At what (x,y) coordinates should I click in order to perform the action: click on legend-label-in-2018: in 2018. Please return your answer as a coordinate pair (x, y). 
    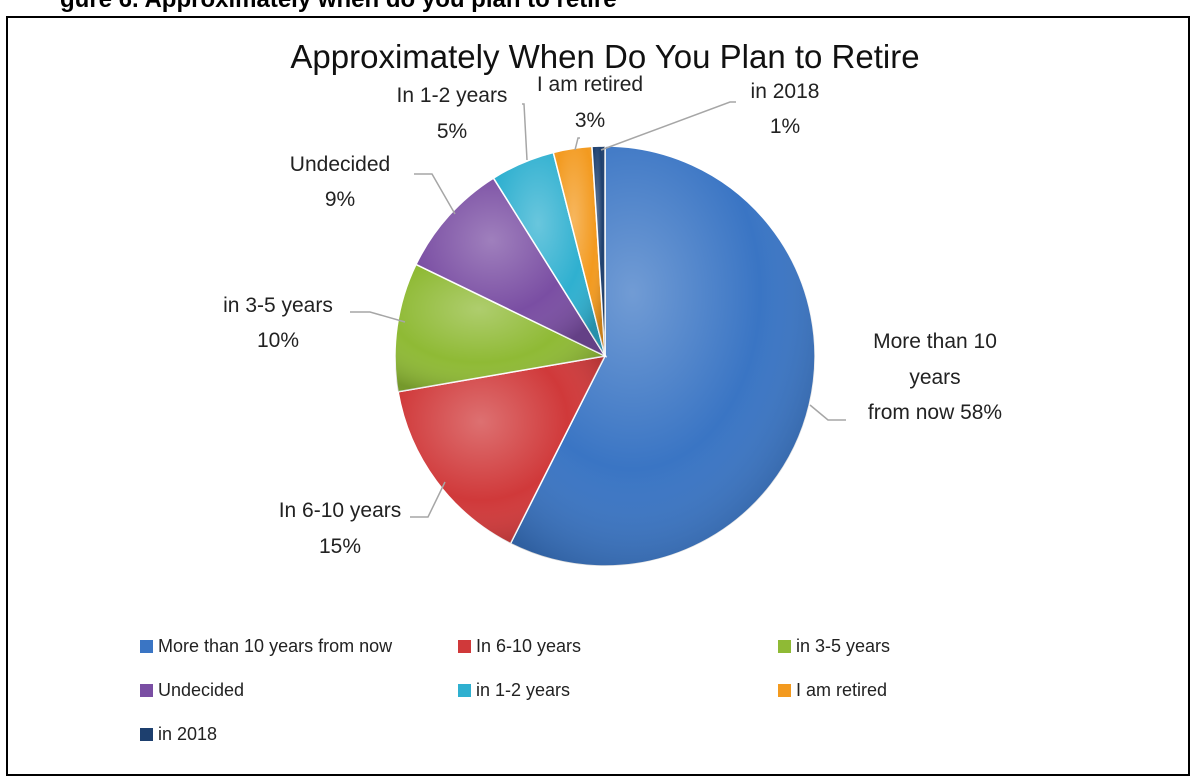
    Looking at the image, I should click on (187, 734).